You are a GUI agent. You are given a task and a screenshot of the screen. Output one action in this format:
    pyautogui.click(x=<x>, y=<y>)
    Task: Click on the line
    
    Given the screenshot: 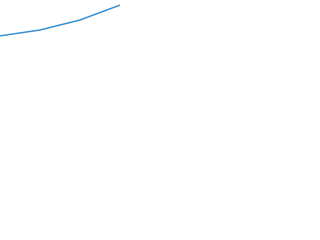 What is the action you would take?
    pyautogui.click(x=60, y=20)
    